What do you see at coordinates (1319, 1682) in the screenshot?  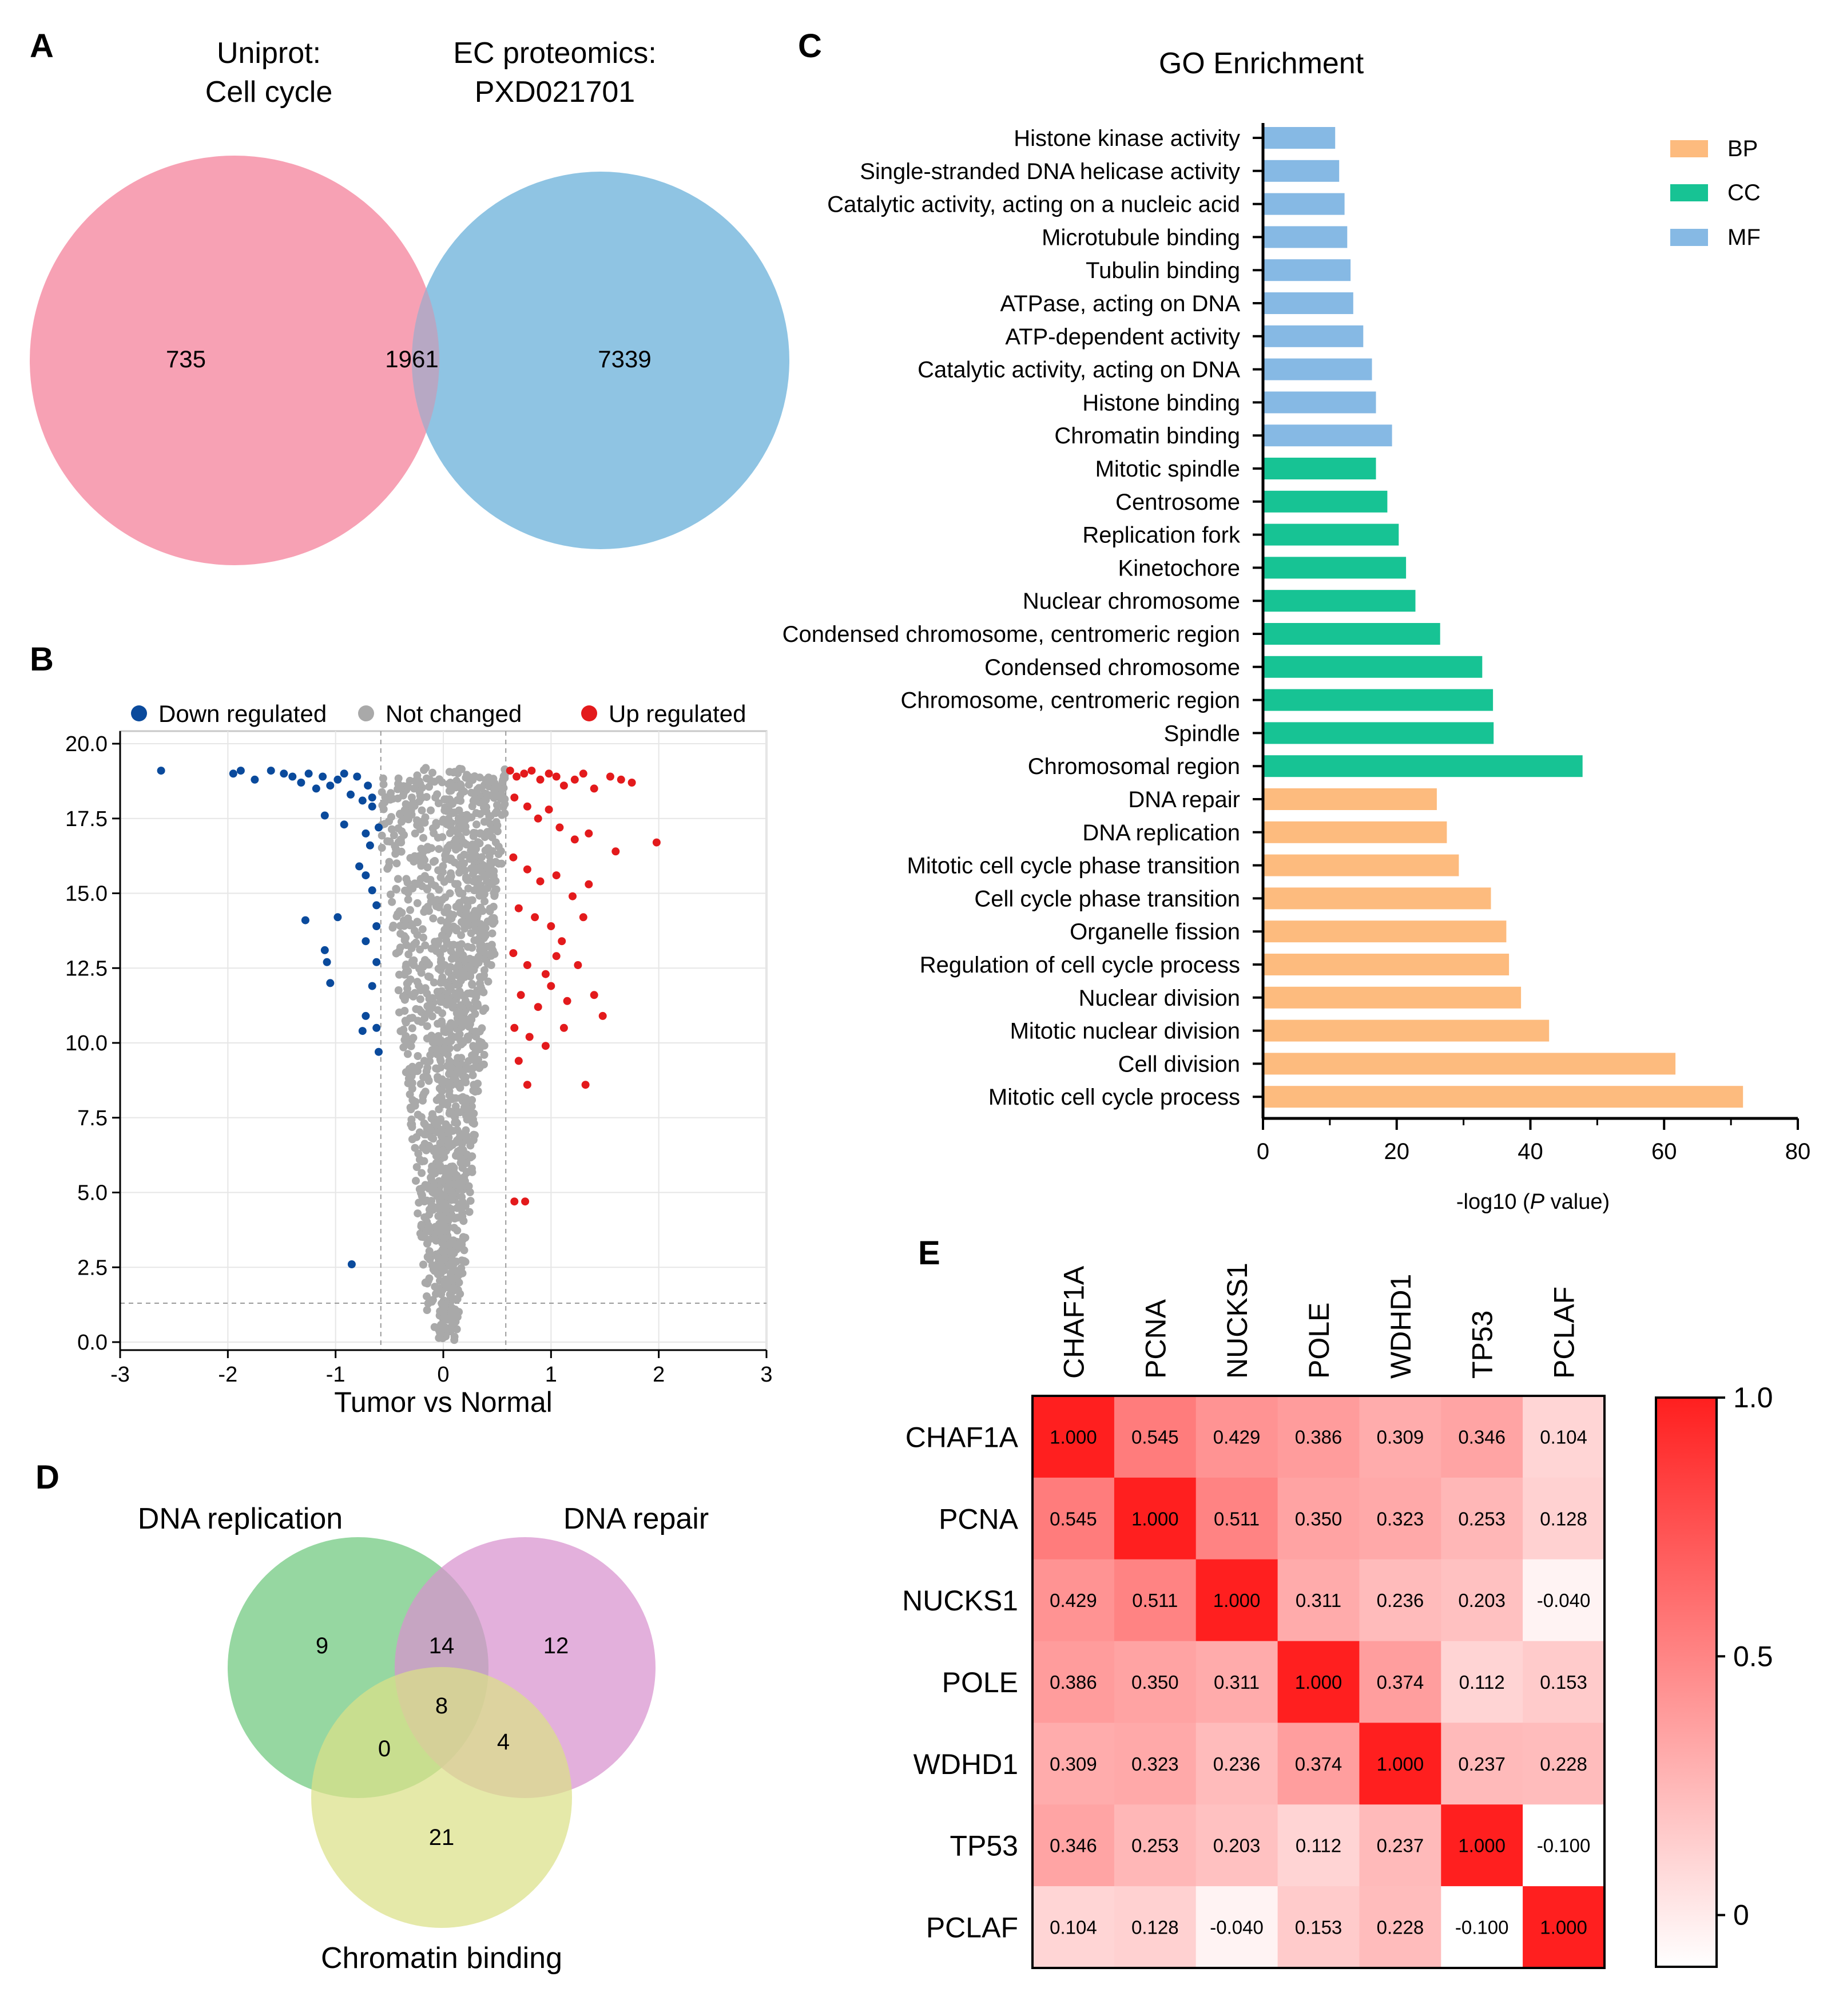 I see `heatmap-border` at bounding box center [1319, 1682].